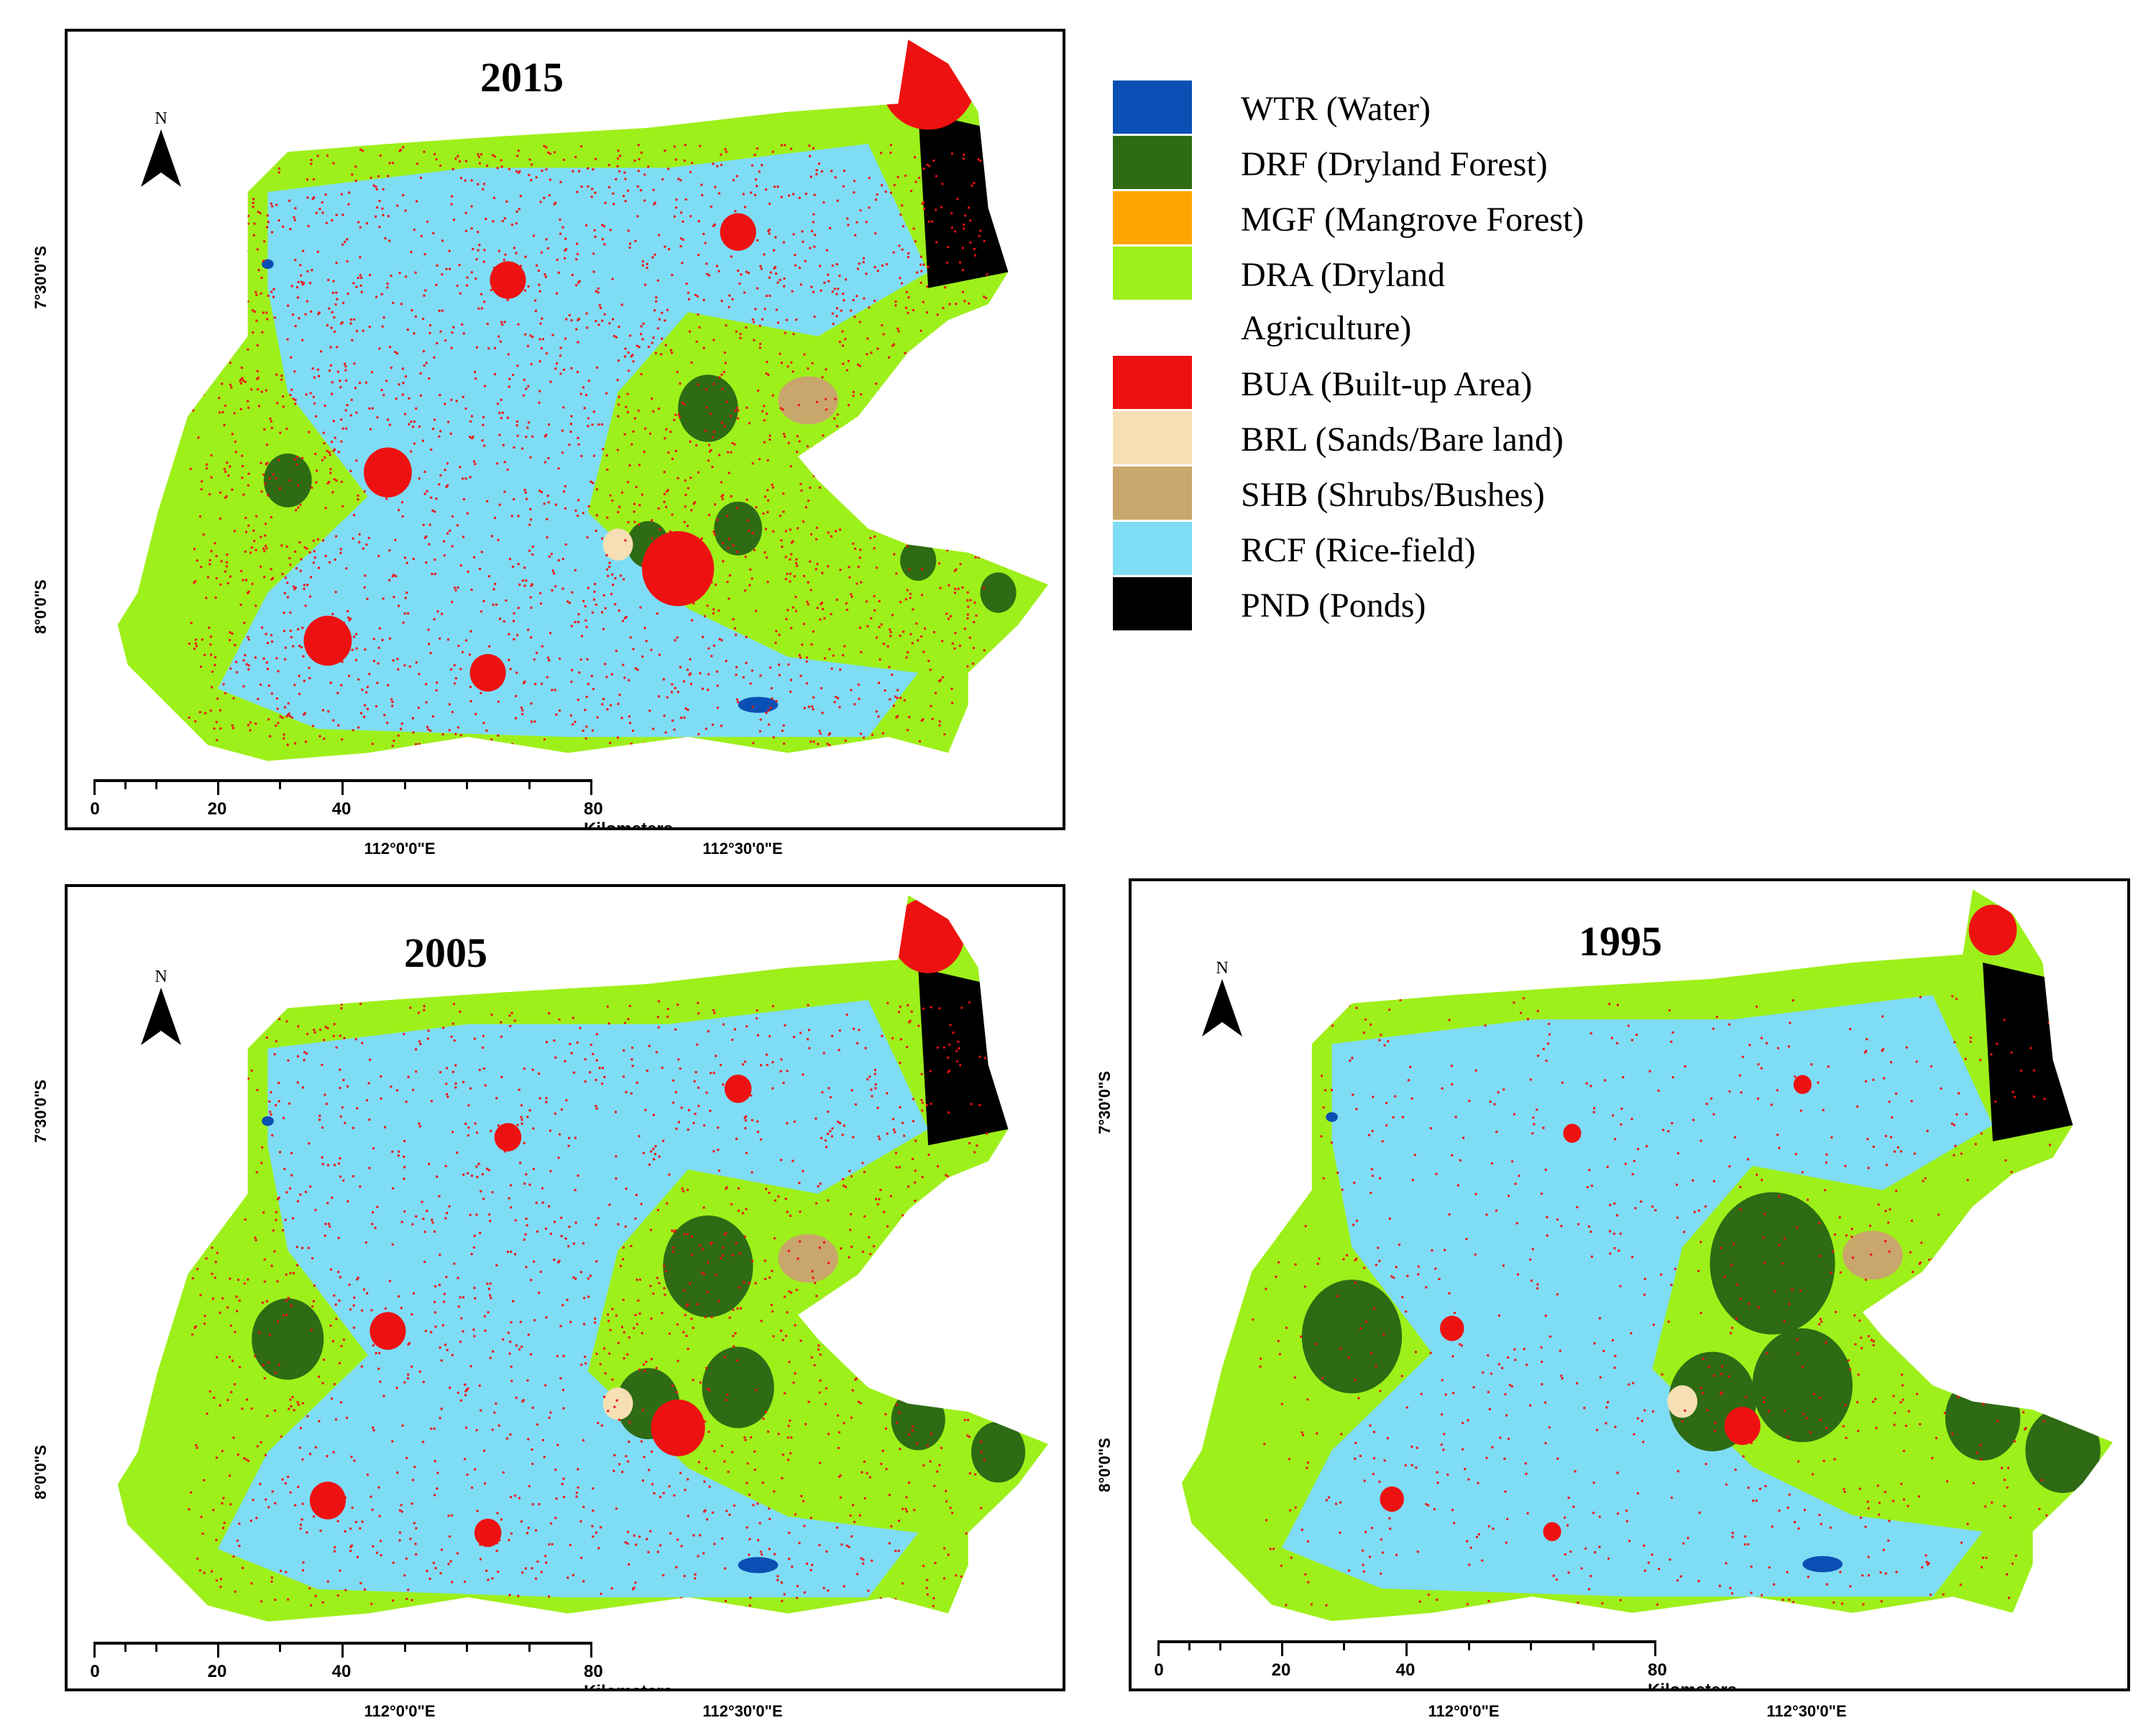 The height and width of the screenshot is (1728, 2156). I want to click on legend-label: MGF (Mangrove Forest), so click(1413, 220).